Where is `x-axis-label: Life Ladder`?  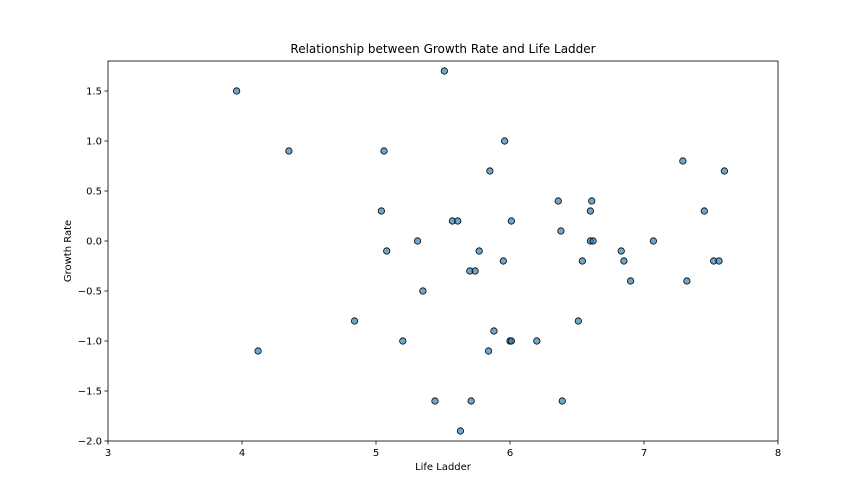
x-axis-label: Life Ladder is located at coordinates (443, 467).